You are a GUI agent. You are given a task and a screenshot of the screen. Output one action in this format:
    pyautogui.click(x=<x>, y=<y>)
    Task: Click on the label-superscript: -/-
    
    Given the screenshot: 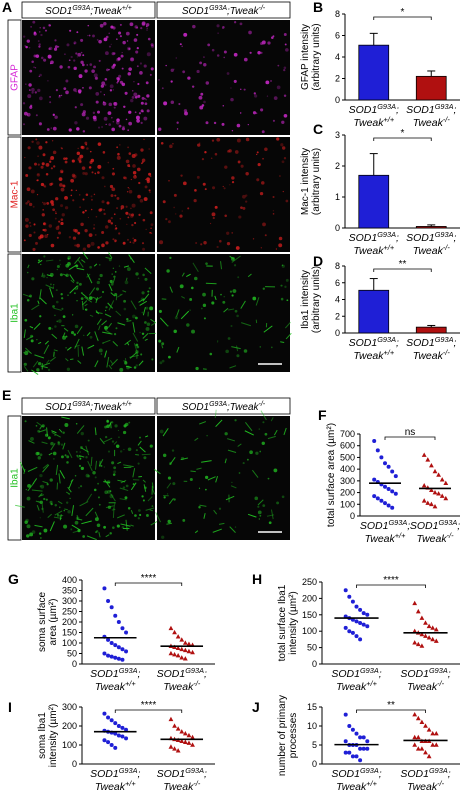 What is the action you would take?
    pyautogui.click(x=196, y=783)
    